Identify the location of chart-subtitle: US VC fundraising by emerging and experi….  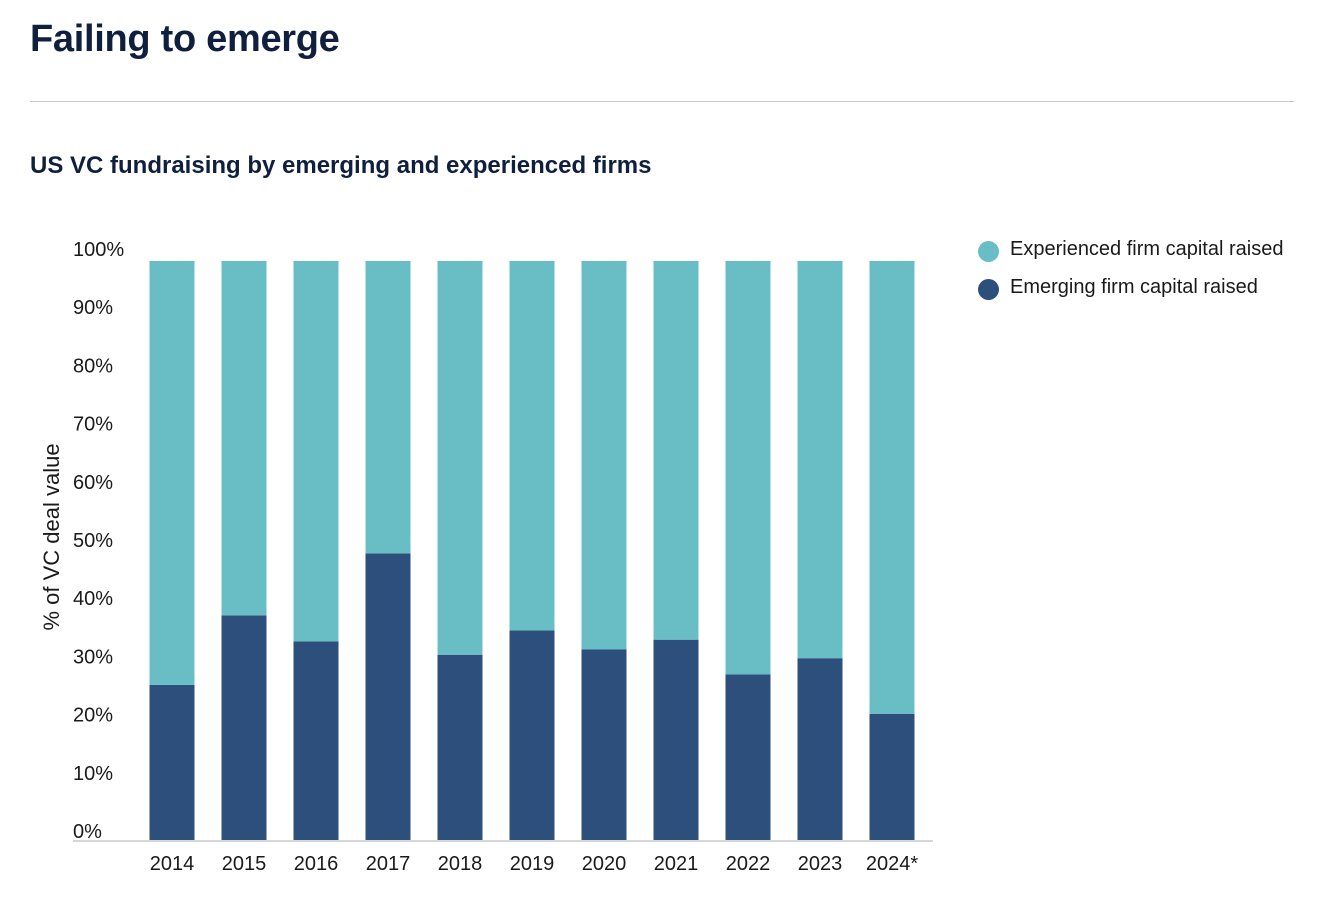
(341, 165).